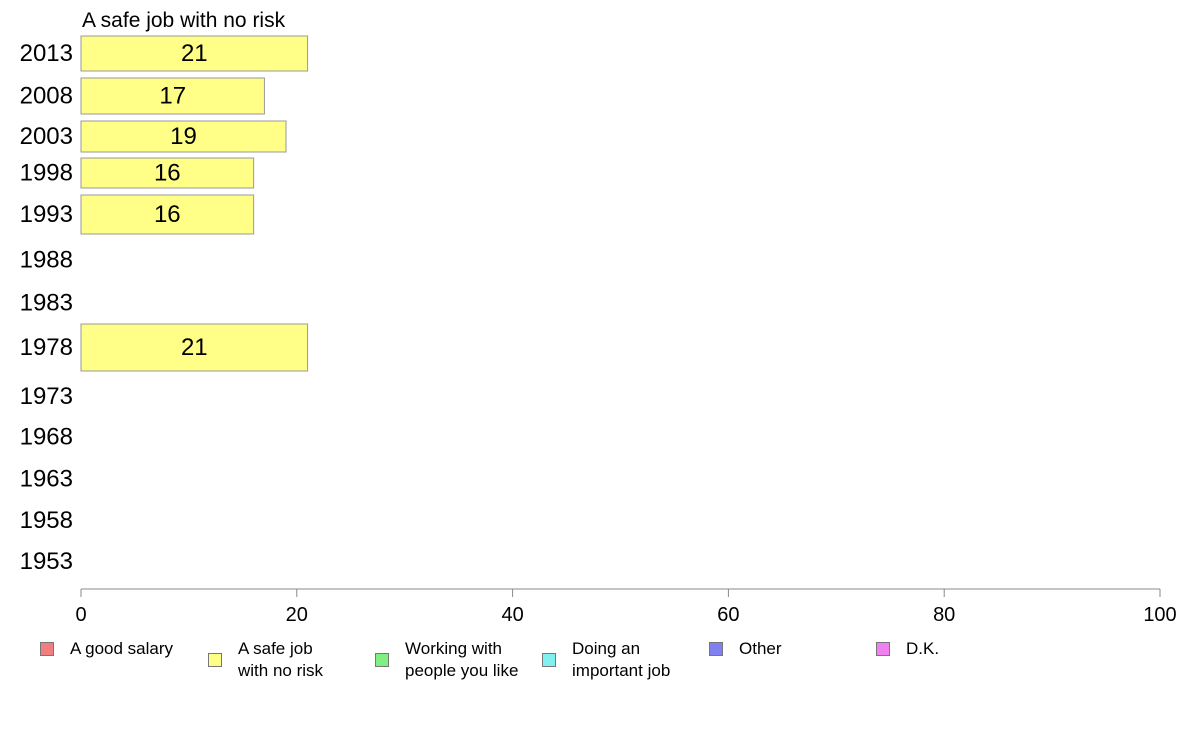 The width and height of the screenshot is (1188, 736). Describe the element at coordinates (46, 561) in the screenshot. I see `y-tick-label: 1953` at that location.